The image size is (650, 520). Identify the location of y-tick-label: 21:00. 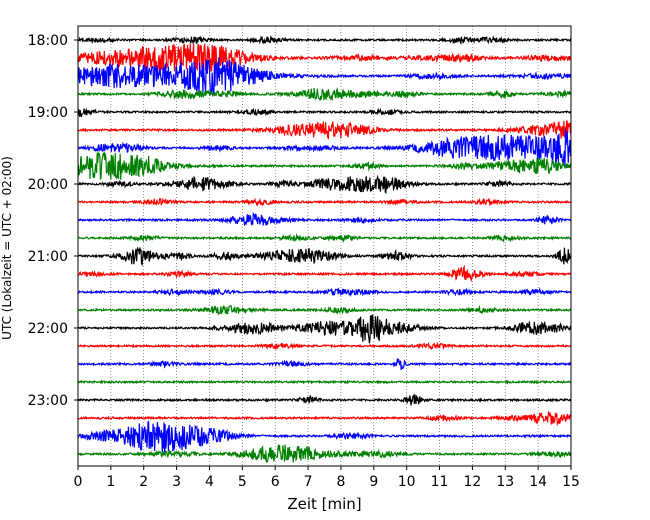
(48, 257).